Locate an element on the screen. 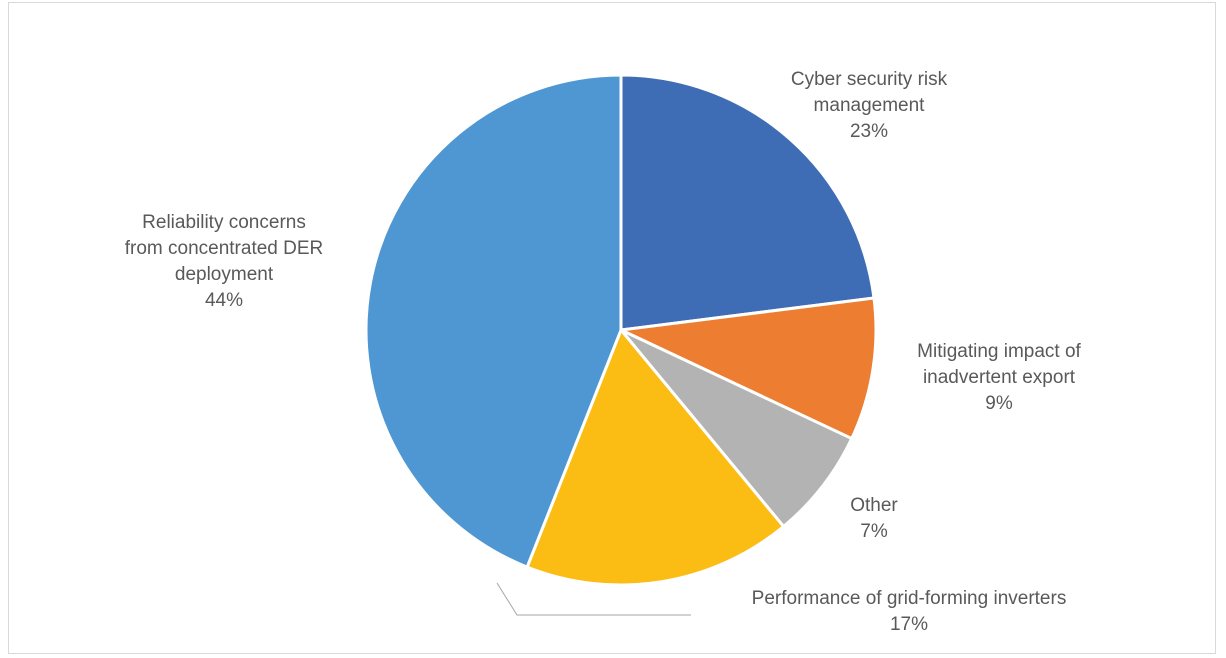 The width and height of the screenshot is (1226, 658). data-label-cyber-security-risk-management: Cyber security risk management 23% is located at coordinates (869, 105).